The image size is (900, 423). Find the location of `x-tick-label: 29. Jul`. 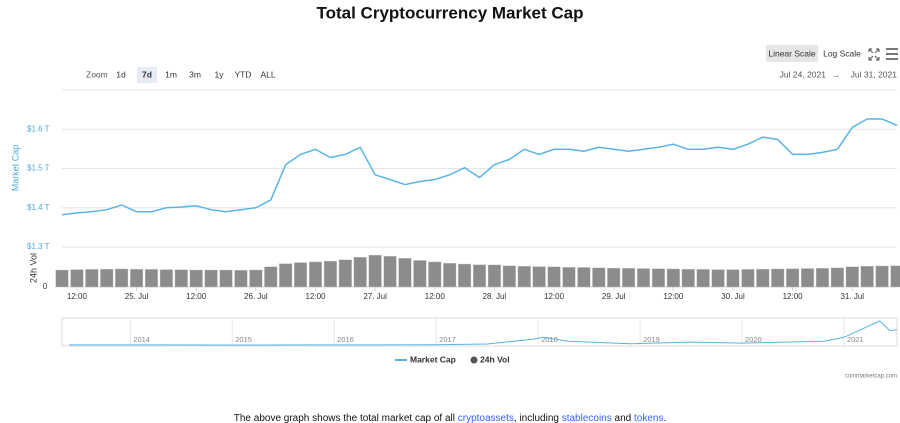

x-tick-label: 29. Jul is located at coordinates (614, 296).